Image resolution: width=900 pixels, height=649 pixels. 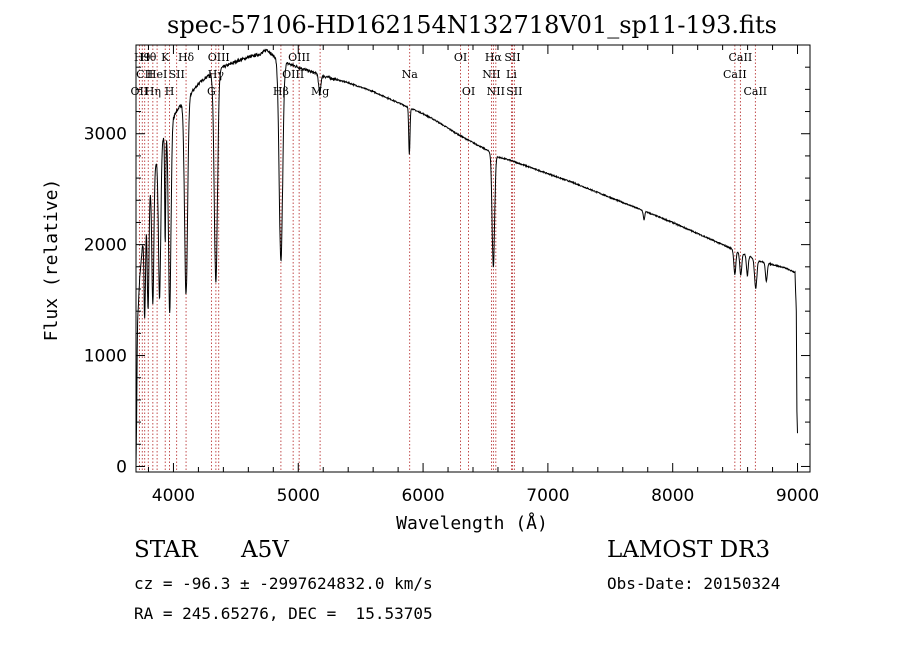 What do you see at coordinates (494, 57) in the screenshot?
I see `line-marker-label: Hα` at bounding box center [494, 57].